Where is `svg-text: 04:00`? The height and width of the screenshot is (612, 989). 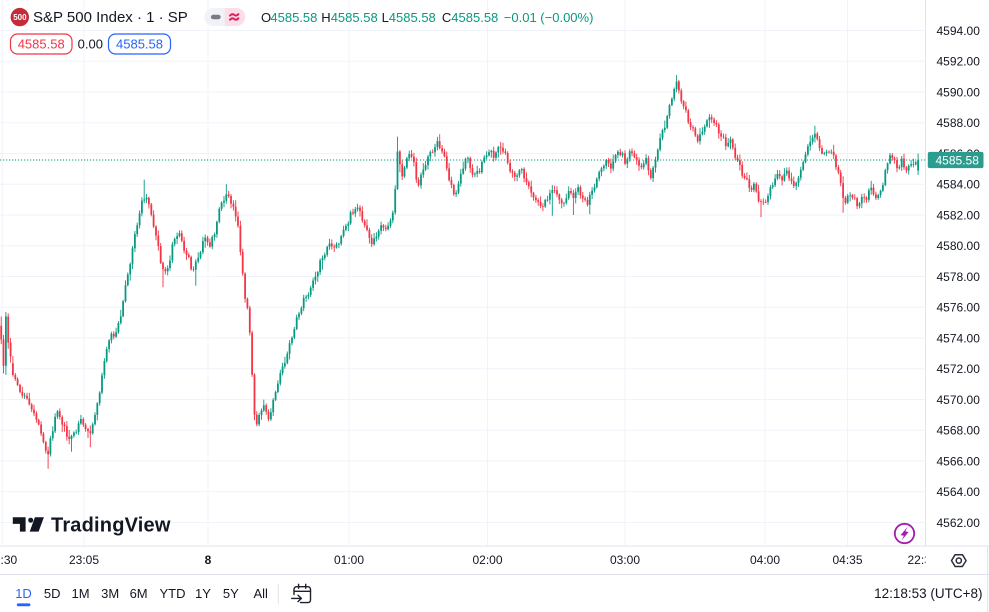
svg-text: 04:00 is located at coordinates (765, 560).